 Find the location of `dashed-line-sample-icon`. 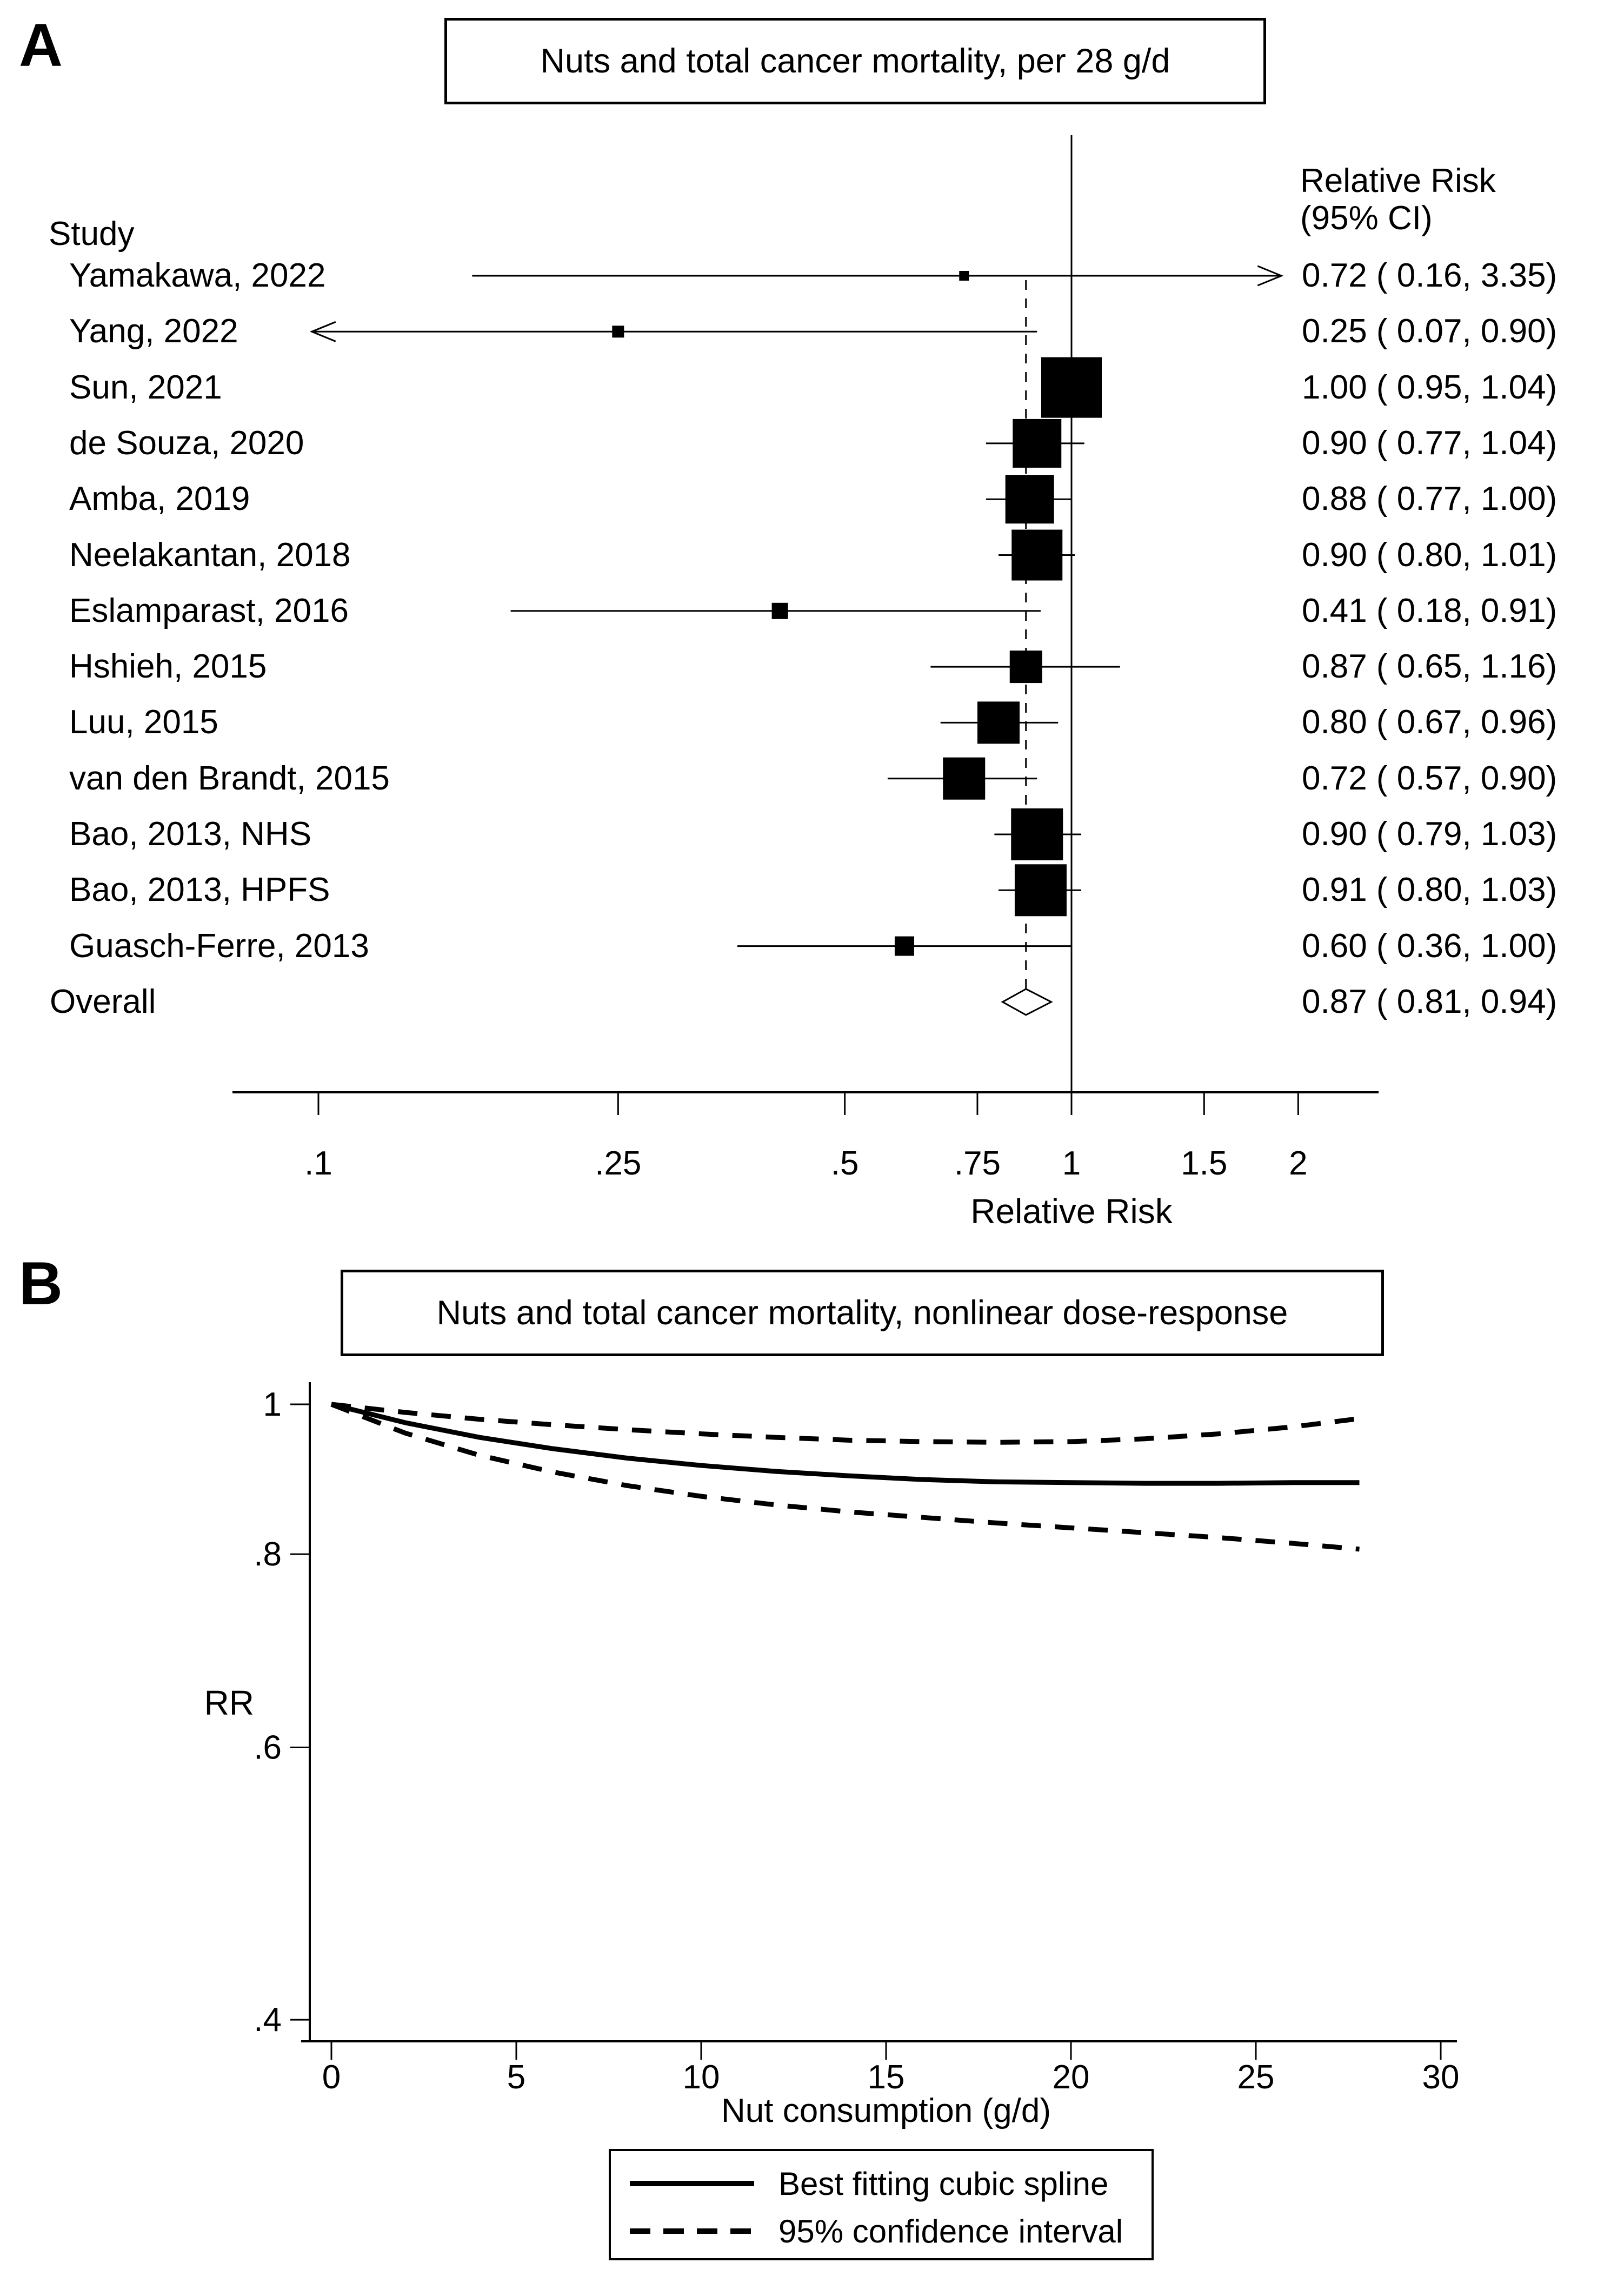

dashed-line-sample-icon is located at coordinates (692, 2231).